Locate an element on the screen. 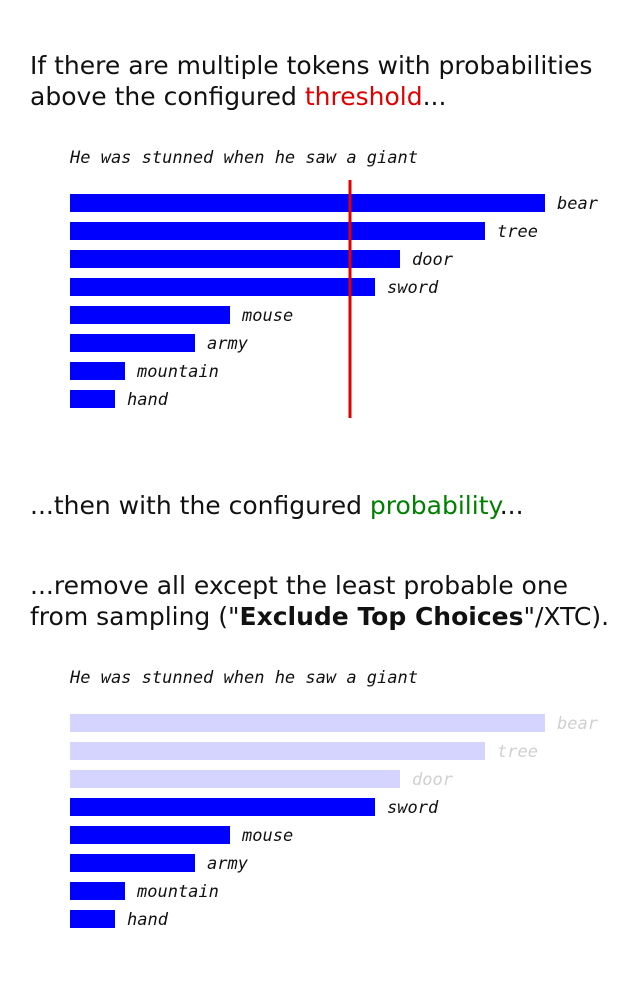 The height and width of the screenshot is (983, 643). xtc-name: Exclude Top Choices is located at coordinates (381, 616).